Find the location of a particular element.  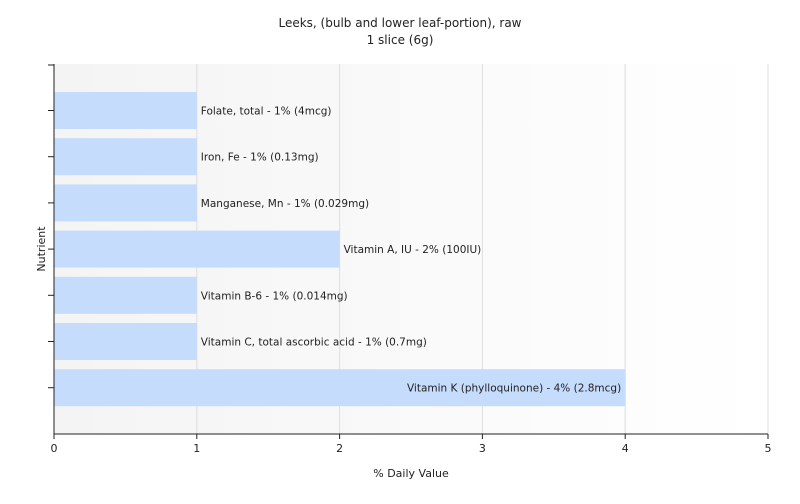

chart-subtitle: 1 slice (6g) is located at coordinates (400, 40).